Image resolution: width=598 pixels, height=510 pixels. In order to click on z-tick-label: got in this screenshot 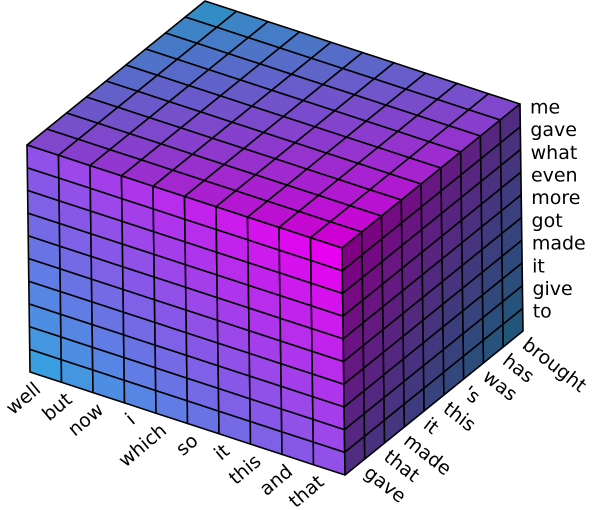, I will do `click(547, 221)`.